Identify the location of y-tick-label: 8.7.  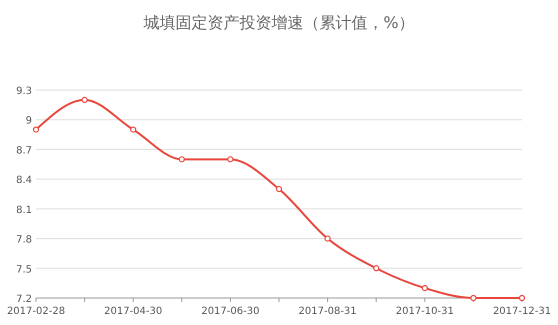
(24, 150).